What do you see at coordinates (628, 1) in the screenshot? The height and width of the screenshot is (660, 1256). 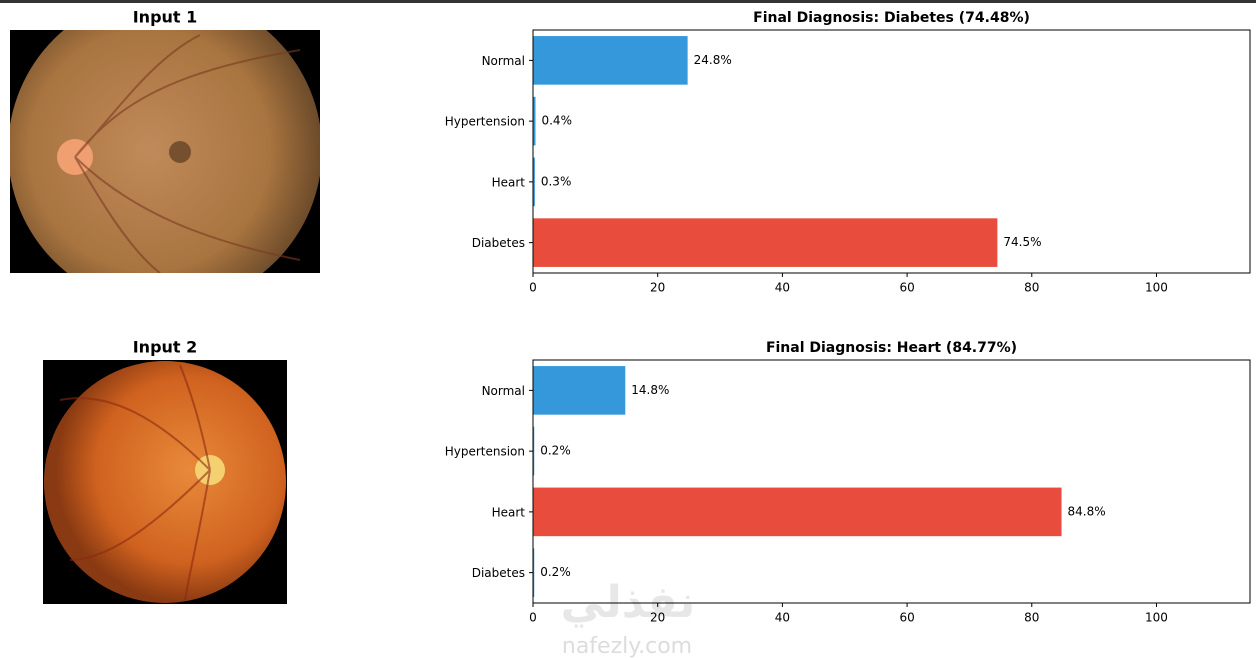 I see `top-border` at bounding box center [628, 1].